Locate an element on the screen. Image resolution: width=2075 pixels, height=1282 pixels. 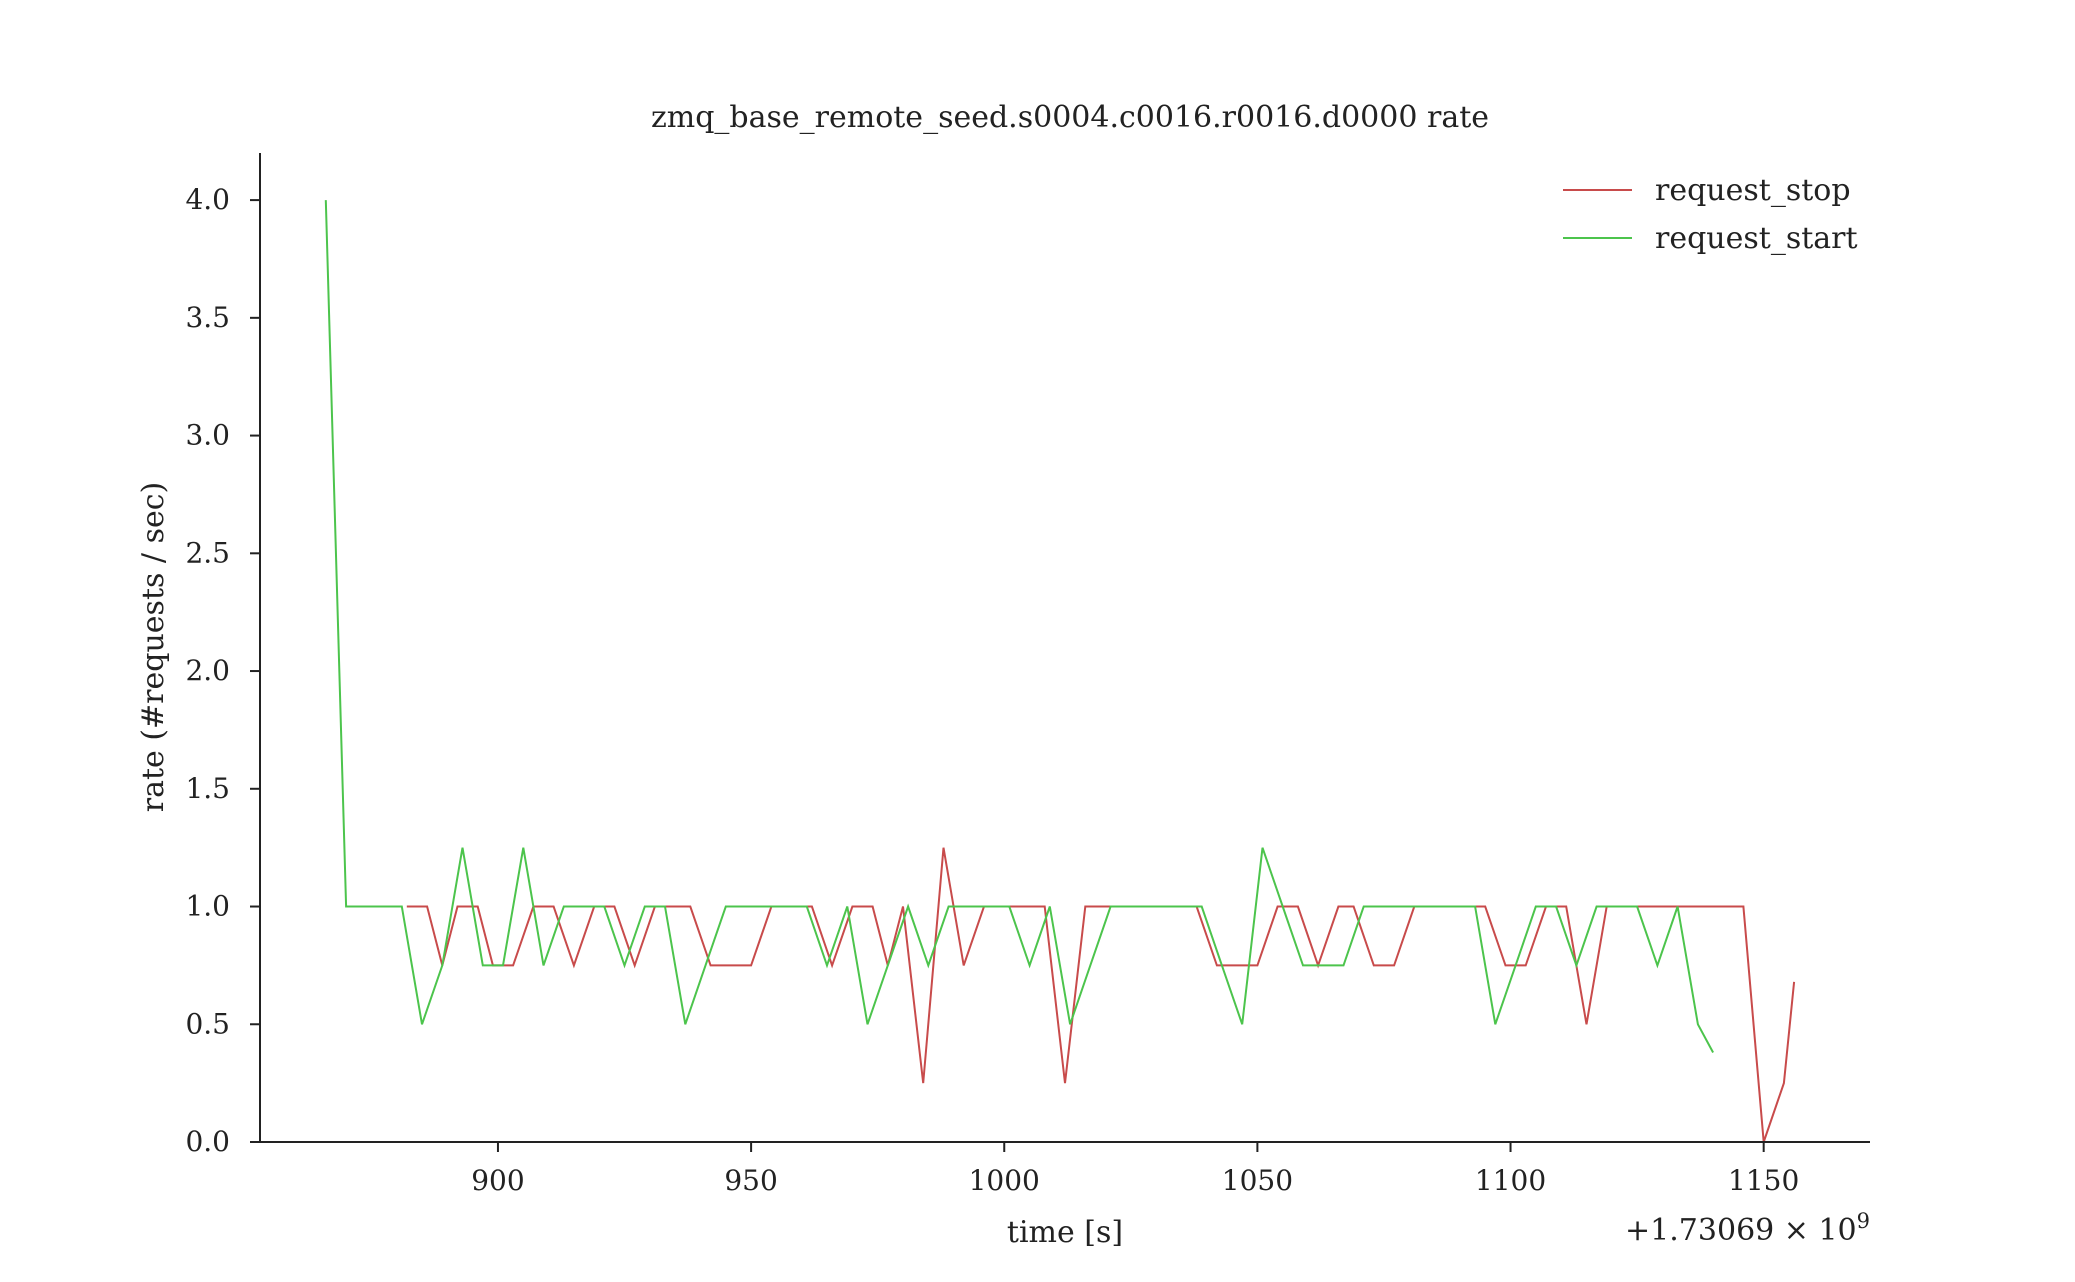
y-tick-label: 1.0 is located at coordinates (207, 906).